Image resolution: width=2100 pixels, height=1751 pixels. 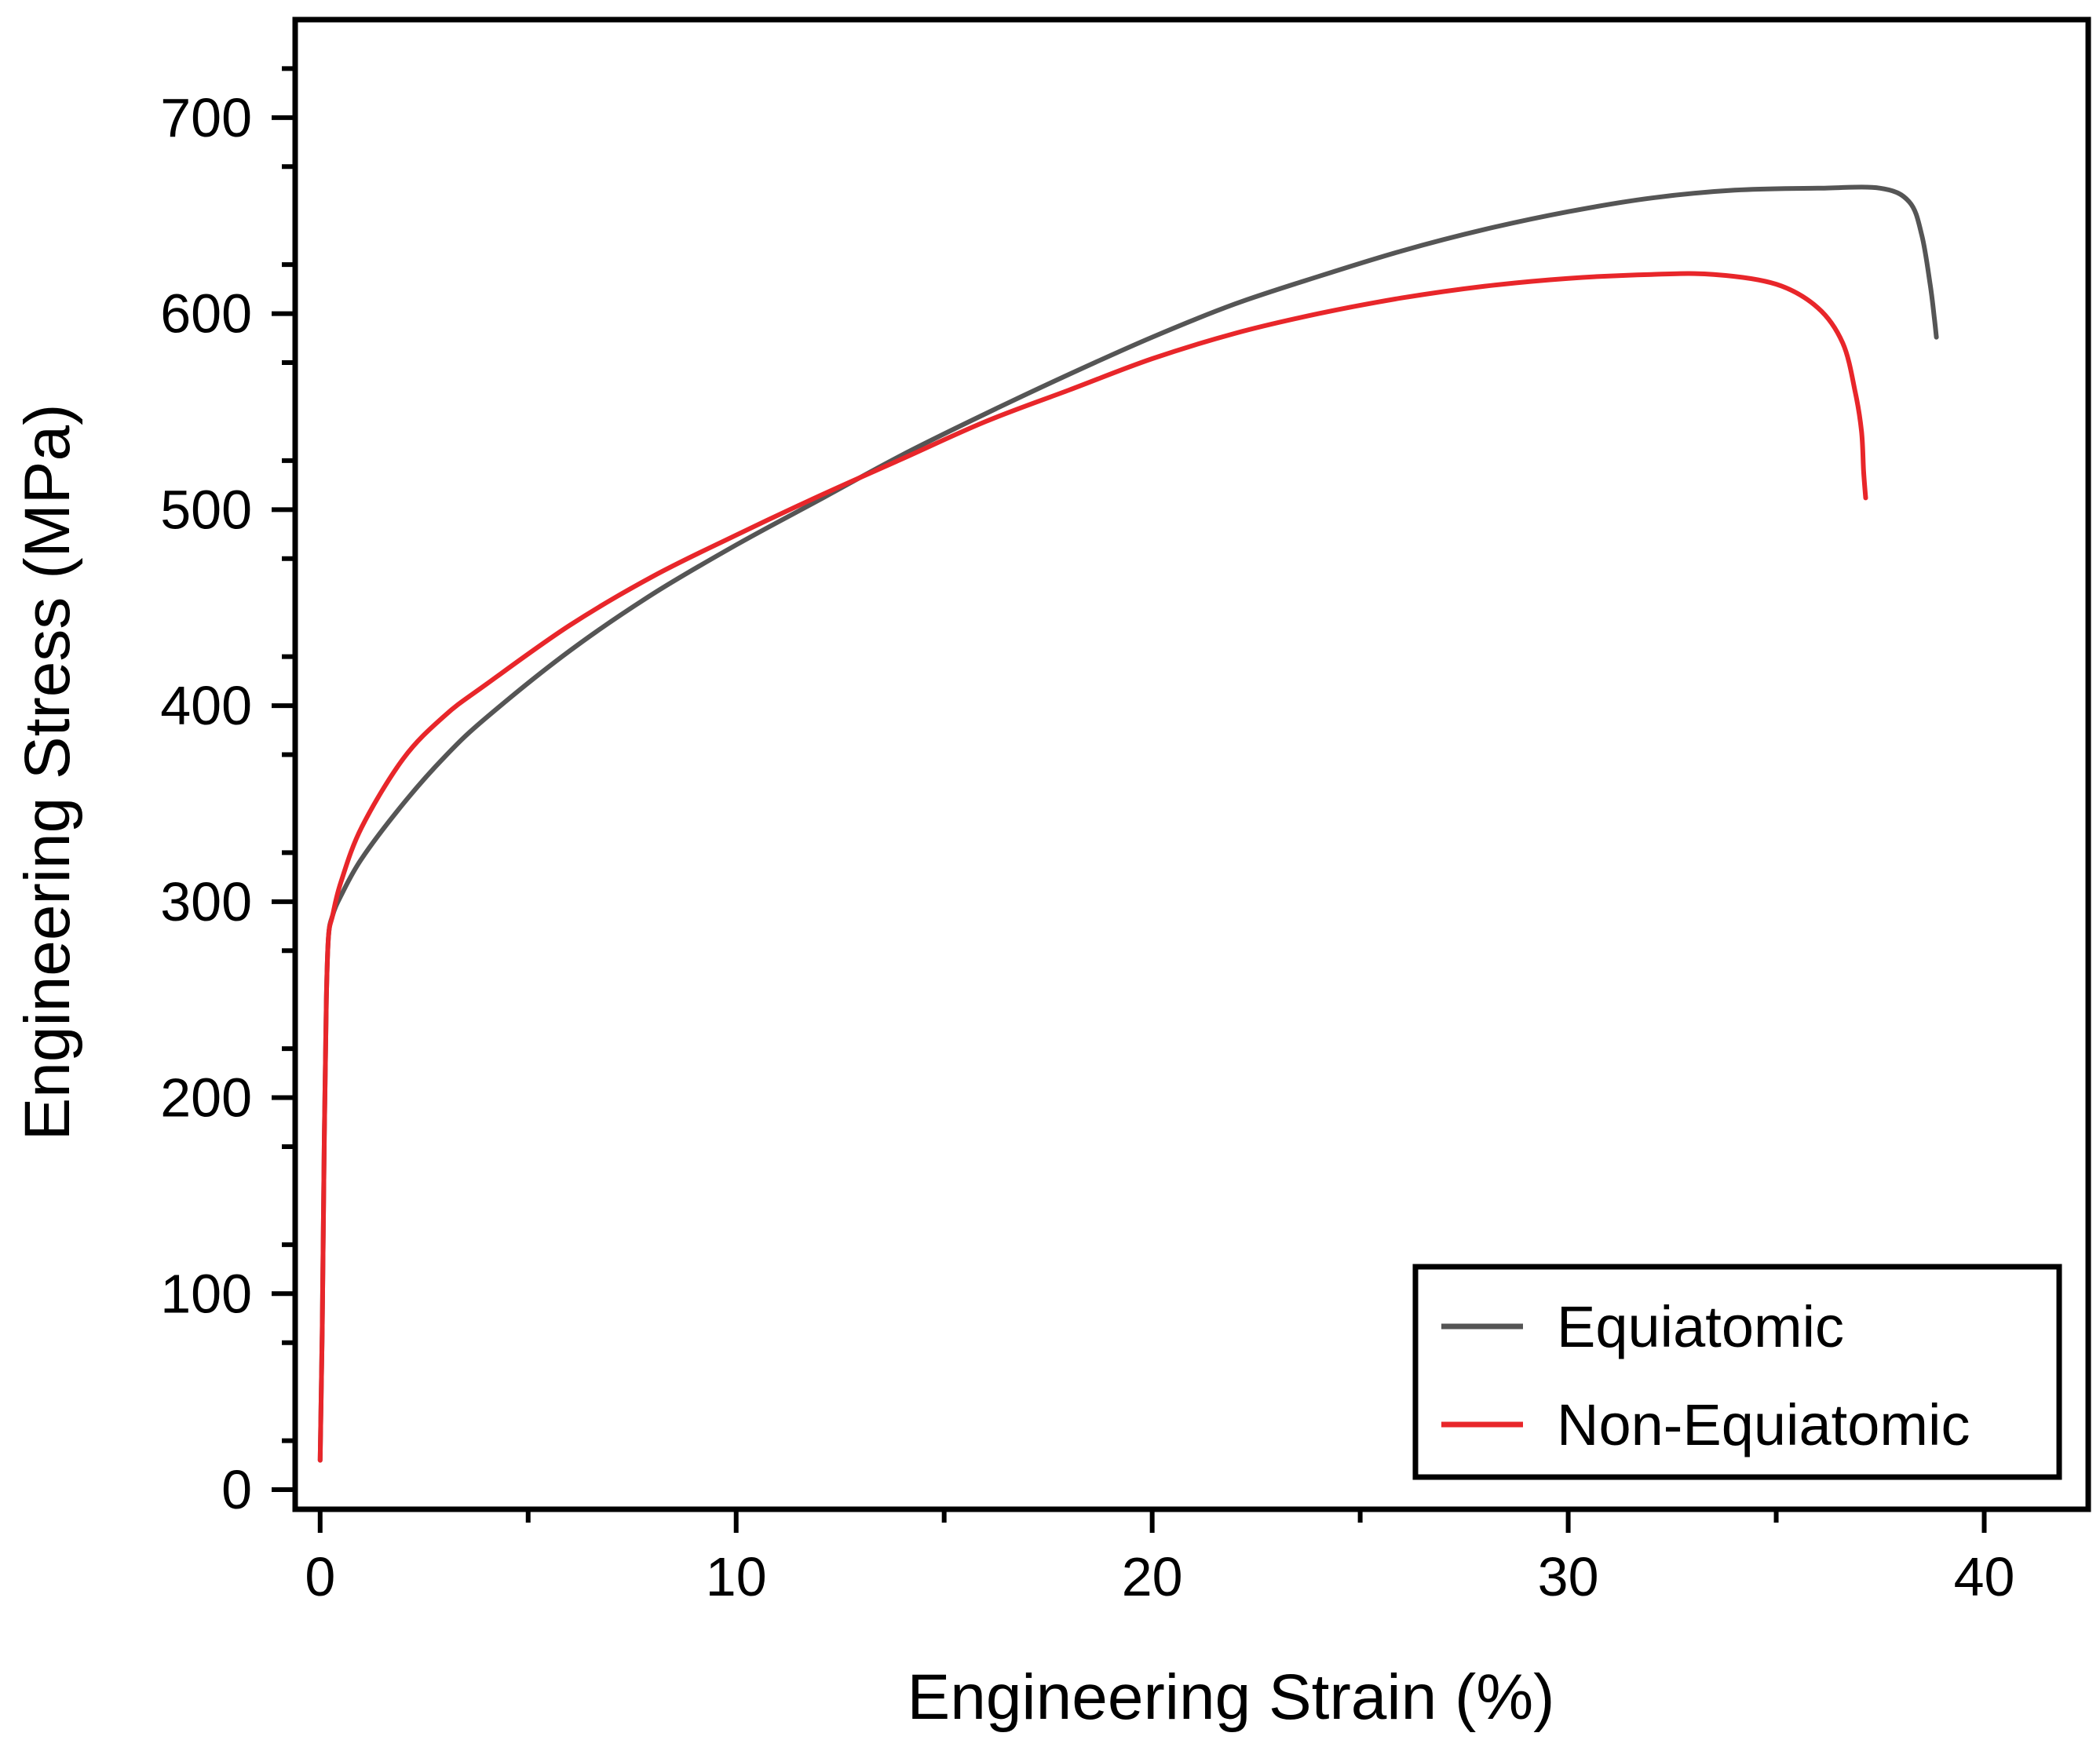 I want to click on x-tick-label: 40, so click(x=1984, y=1577).